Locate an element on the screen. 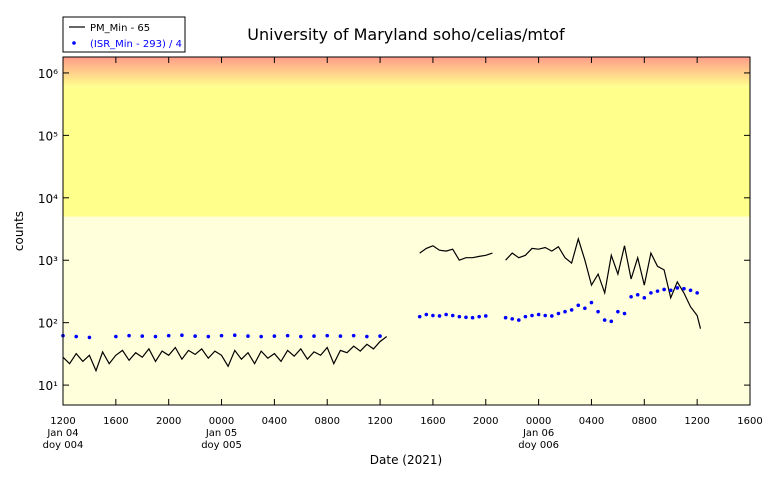 The image size is (776, 484). legend-label: (ISR_Min - 293) / 4 is located at coordinates (136, 44).